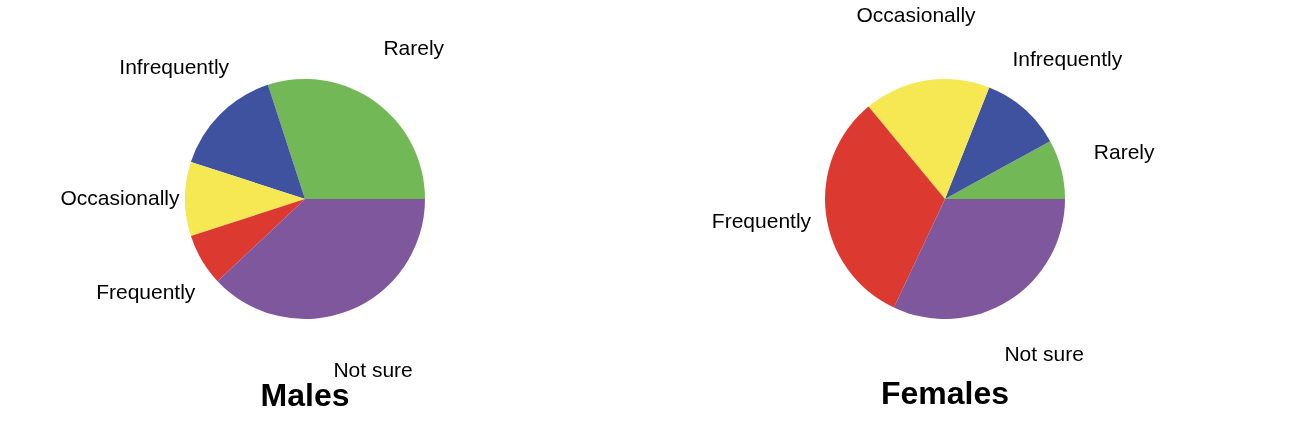  What do you see at coordinates (1044, 354) in the screenshot?
I see `slice-label: Not sure` at bounding box center [1044, 354].